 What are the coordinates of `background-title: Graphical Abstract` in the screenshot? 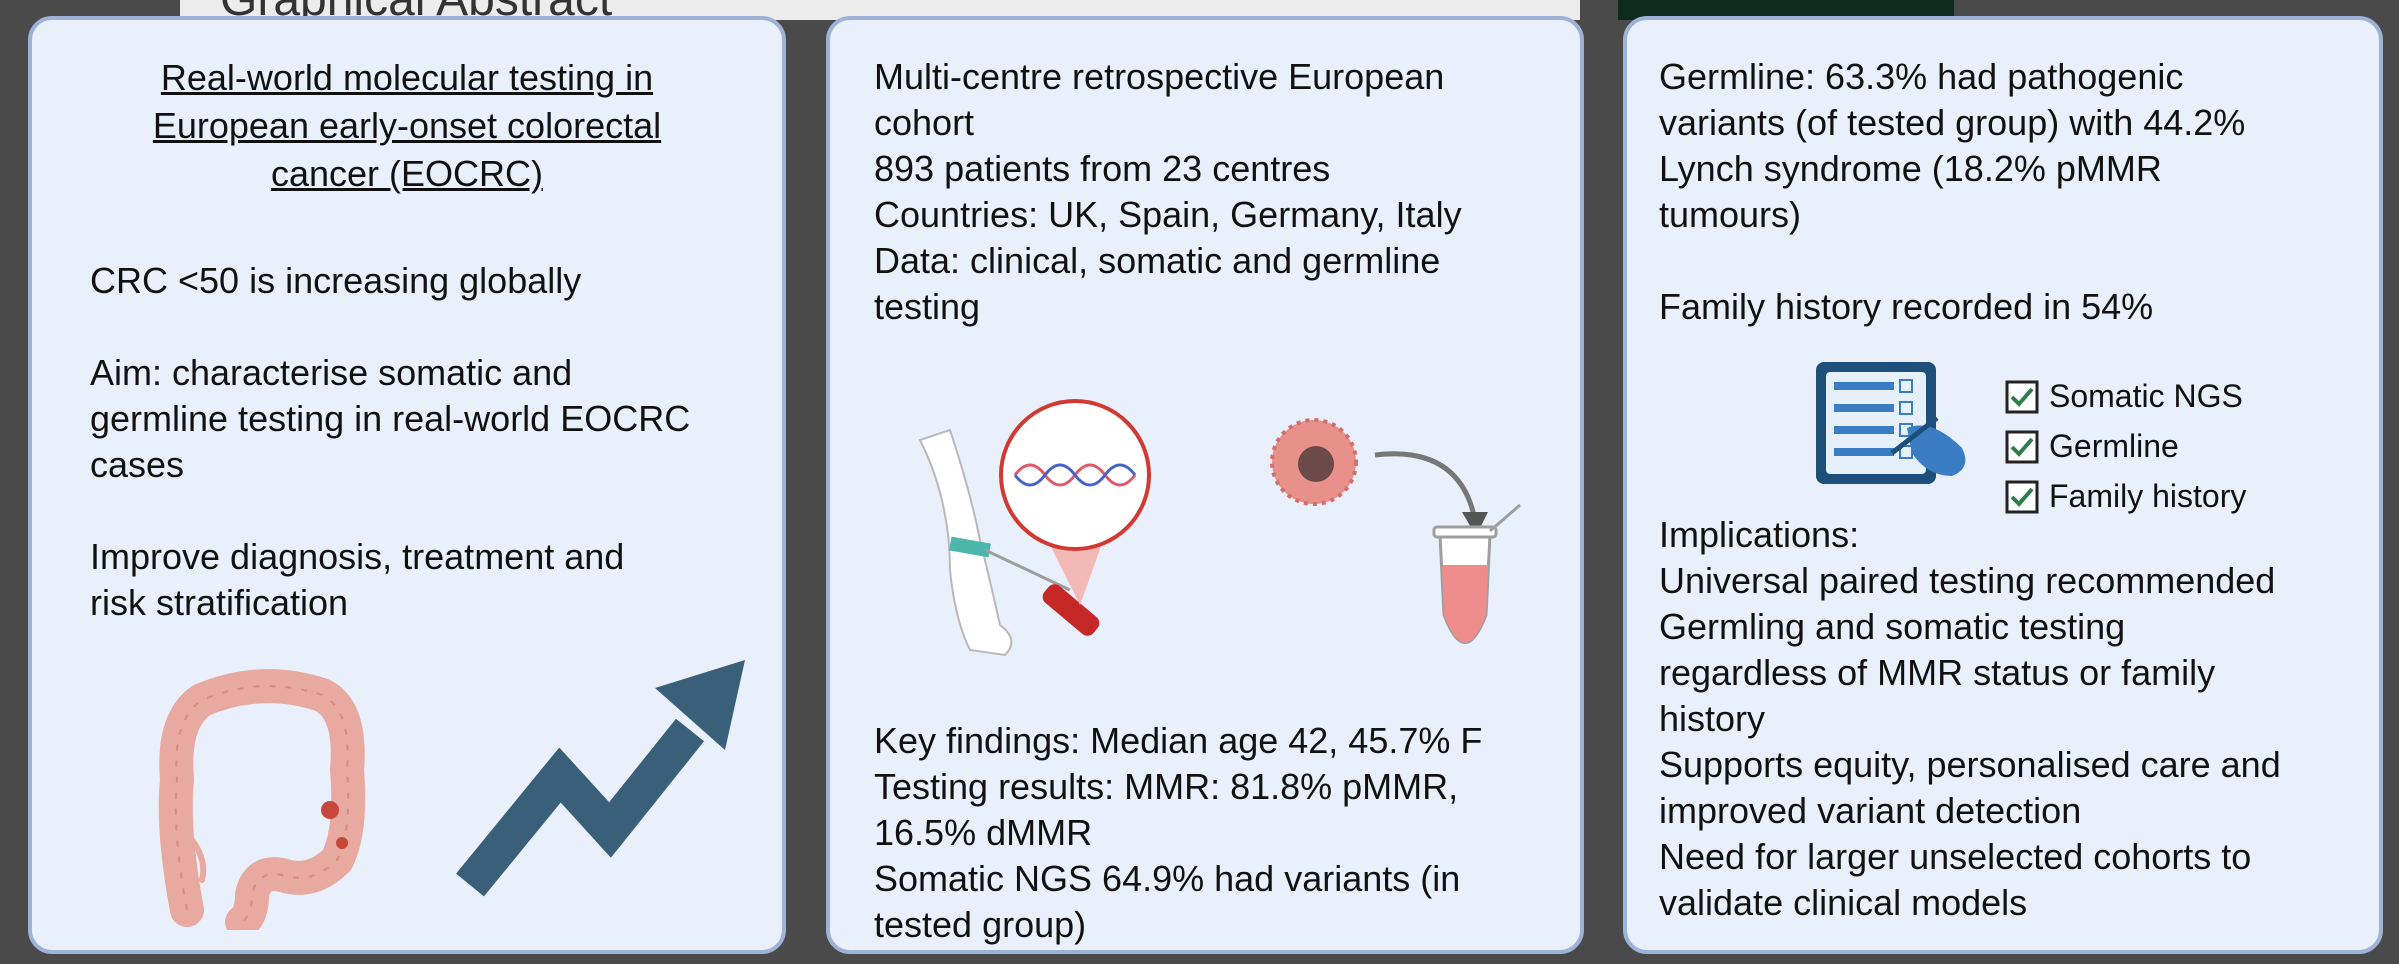 It's located at (416, 10).